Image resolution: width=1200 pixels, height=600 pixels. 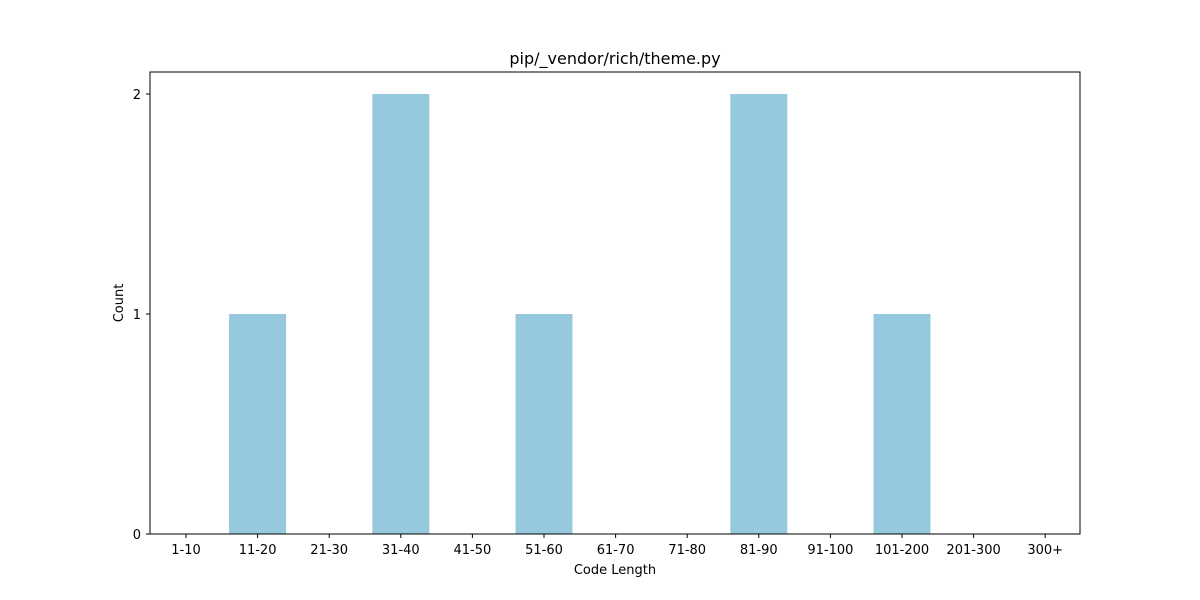 What do you see at coordinates (616, 550) in the screenshot?
I see `x-tick-label: 61-70` at bounding box center [616, 550].